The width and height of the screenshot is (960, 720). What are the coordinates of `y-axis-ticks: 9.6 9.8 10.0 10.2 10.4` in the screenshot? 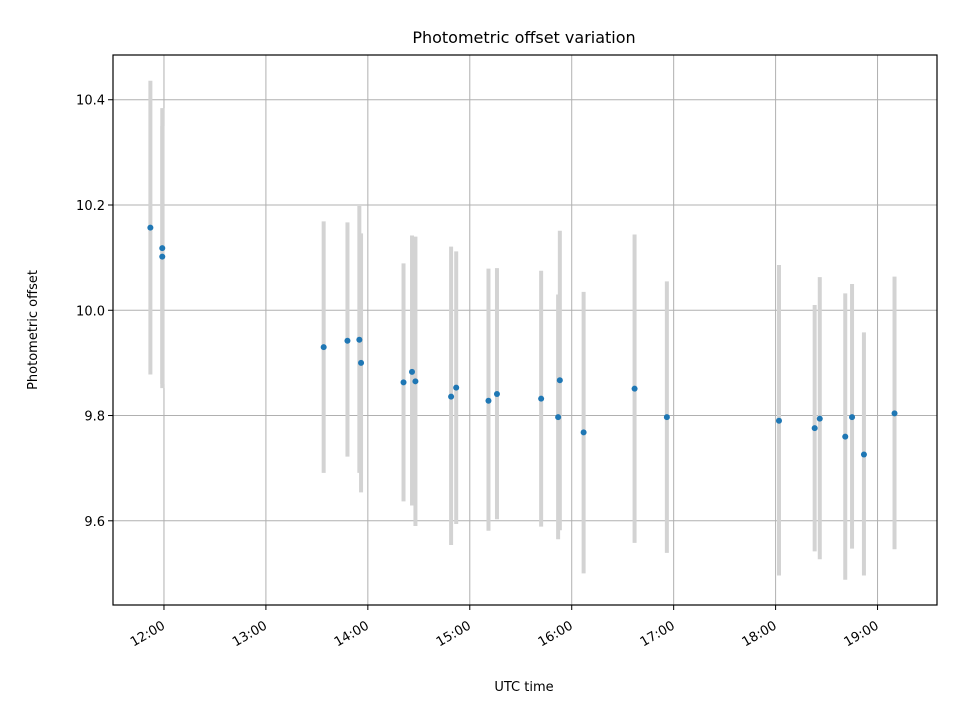 It's located at (94, 312).